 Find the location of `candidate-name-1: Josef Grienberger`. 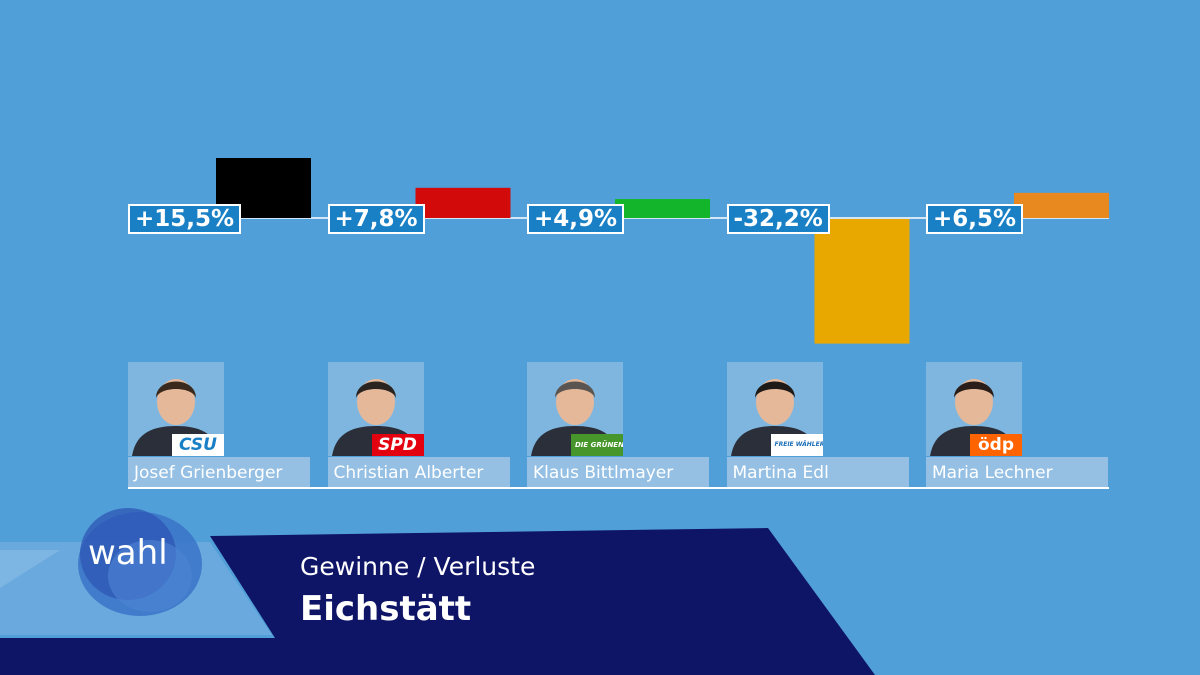

candidate-name-1: Josef Grienberger is located at coordinates (219, 472).